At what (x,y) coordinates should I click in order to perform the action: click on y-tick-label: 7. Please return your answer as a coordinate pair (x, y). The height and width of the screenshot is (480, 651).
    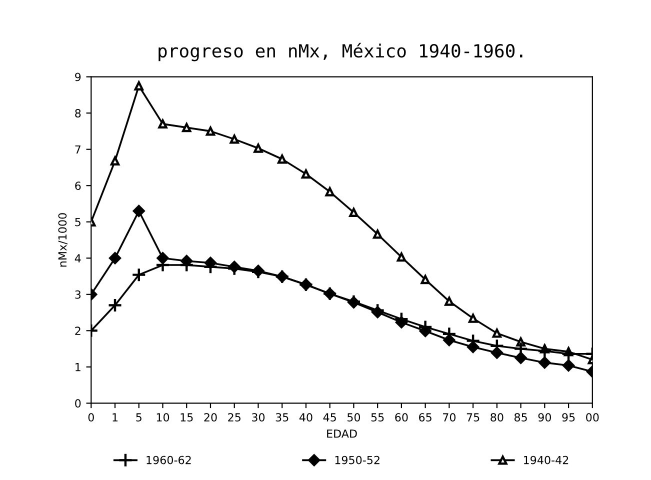
    Looking at the image, I should click on (77, 149).